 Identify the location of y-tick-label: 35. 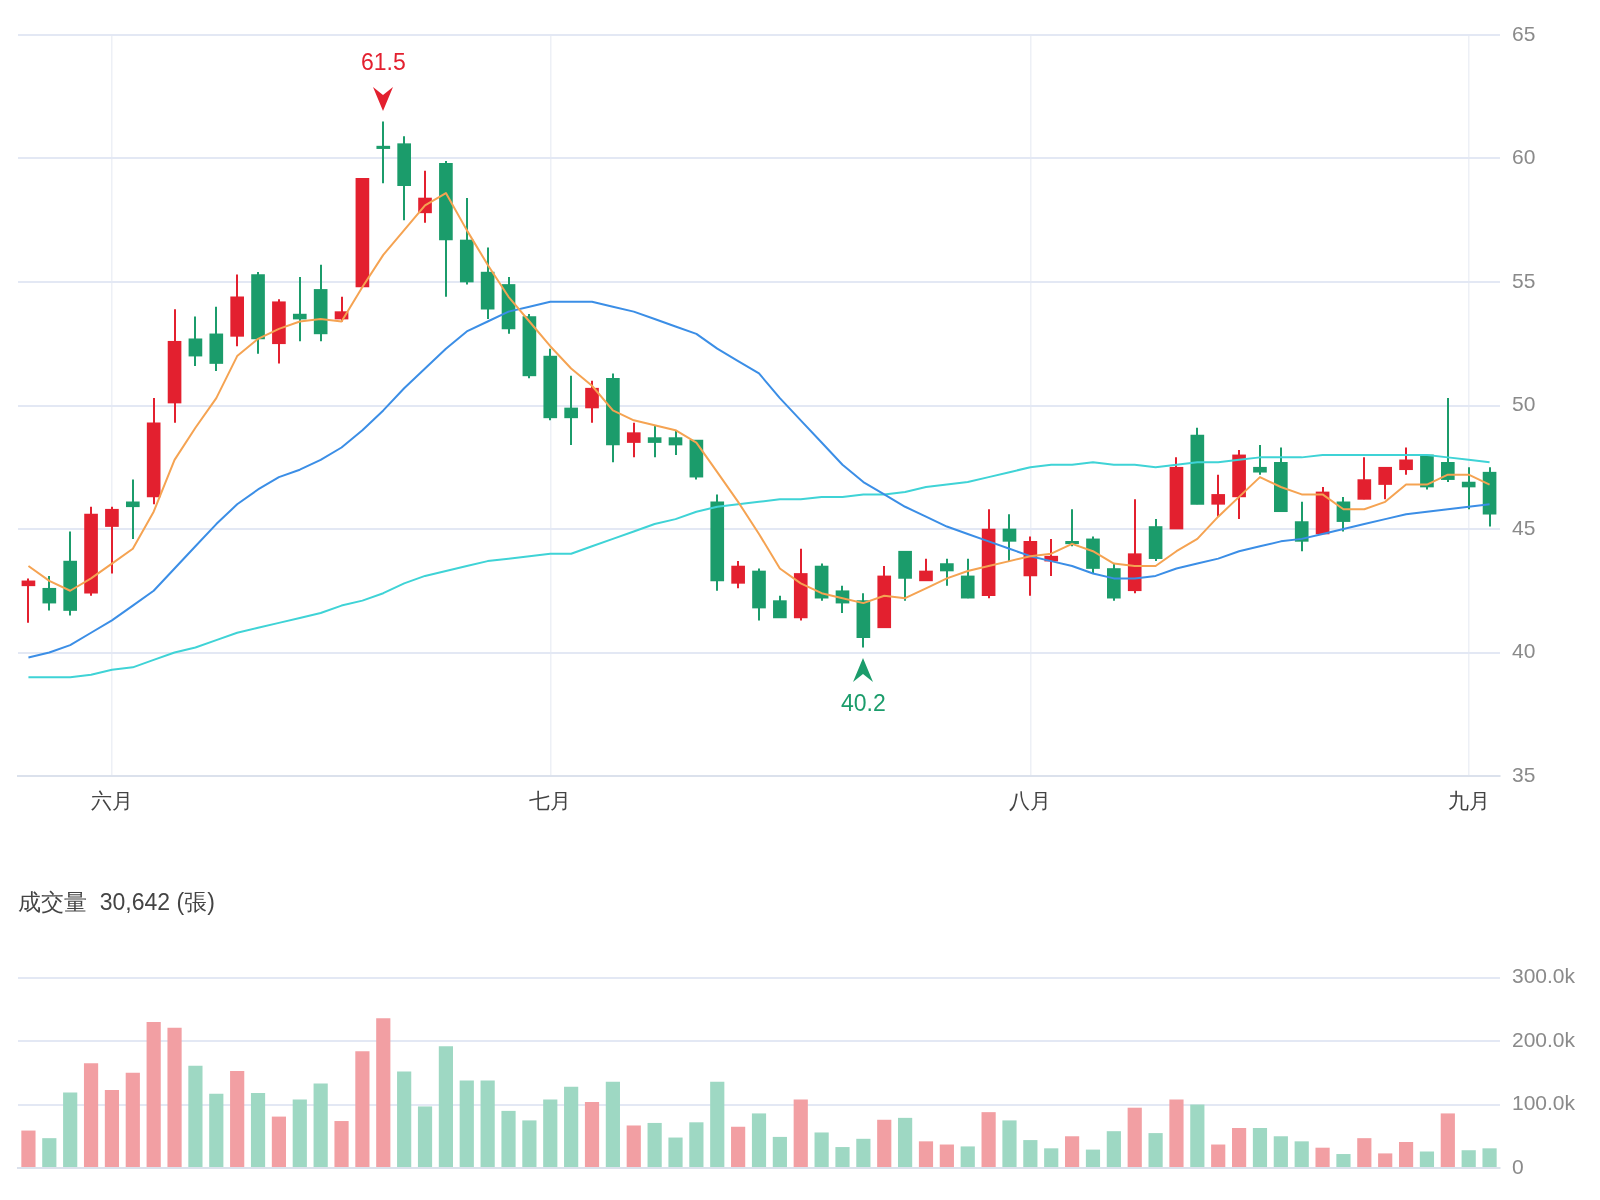
(1524, 774).